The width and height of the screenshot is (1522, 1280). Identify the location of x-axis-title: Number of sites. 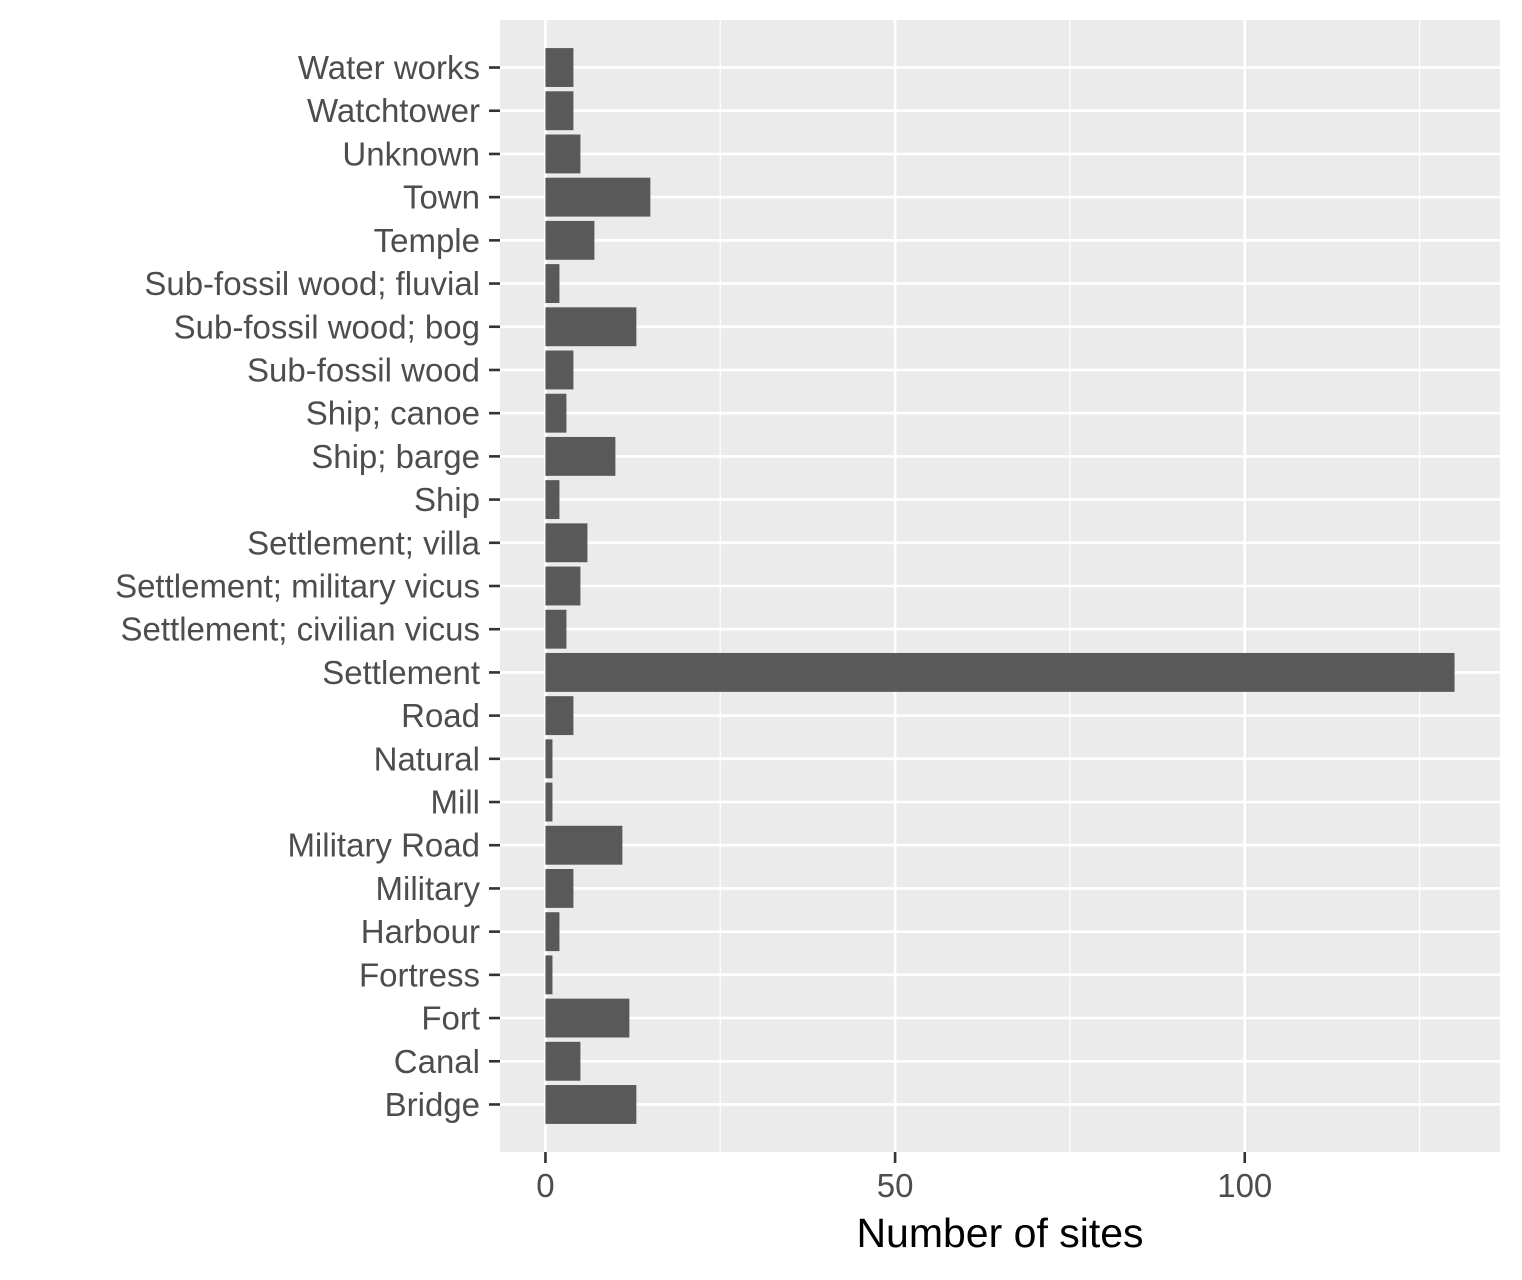
(999, 1233).